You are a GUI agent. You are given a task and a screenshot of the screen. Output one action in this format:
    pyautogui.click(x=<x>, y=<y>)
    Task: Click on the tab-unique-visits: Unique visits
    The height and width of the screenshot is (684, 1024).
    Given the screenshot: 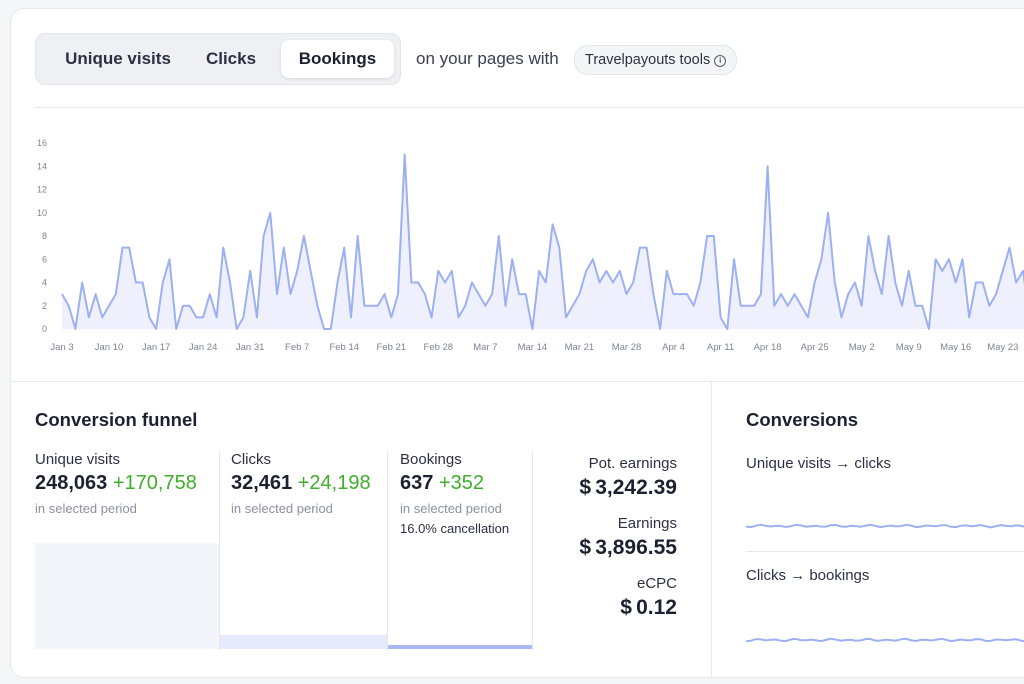 What is the action you would take?
    pyautogui.click(x=118, y=58)
    